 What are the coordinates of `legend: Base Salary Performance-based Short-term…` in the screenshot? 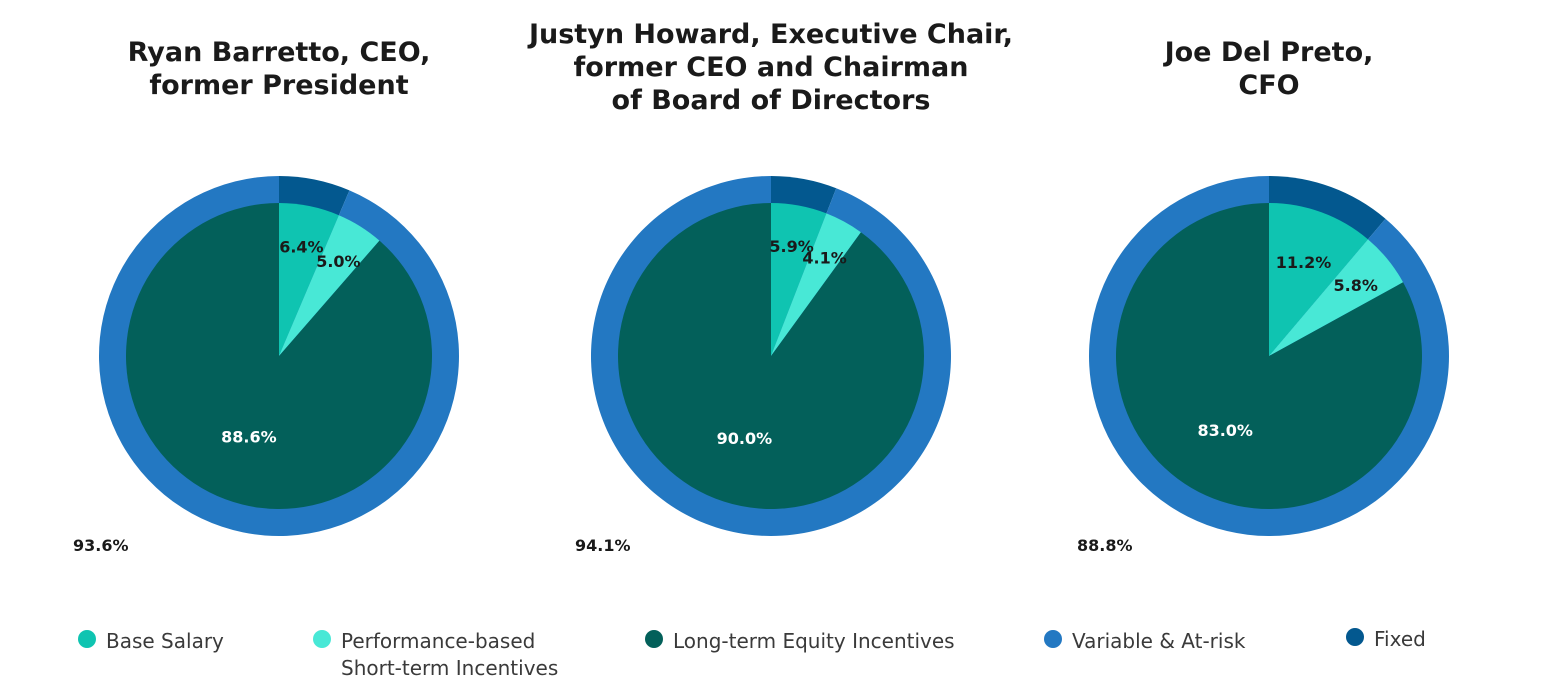 It's located at (780, 661).